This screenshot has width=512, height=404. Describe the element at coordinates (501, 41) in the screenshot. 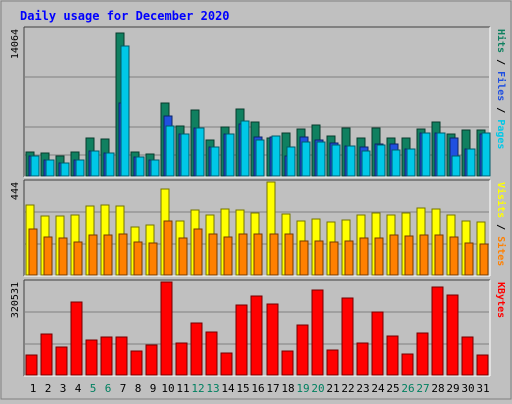

I see `legend-part: Hits` at that location.